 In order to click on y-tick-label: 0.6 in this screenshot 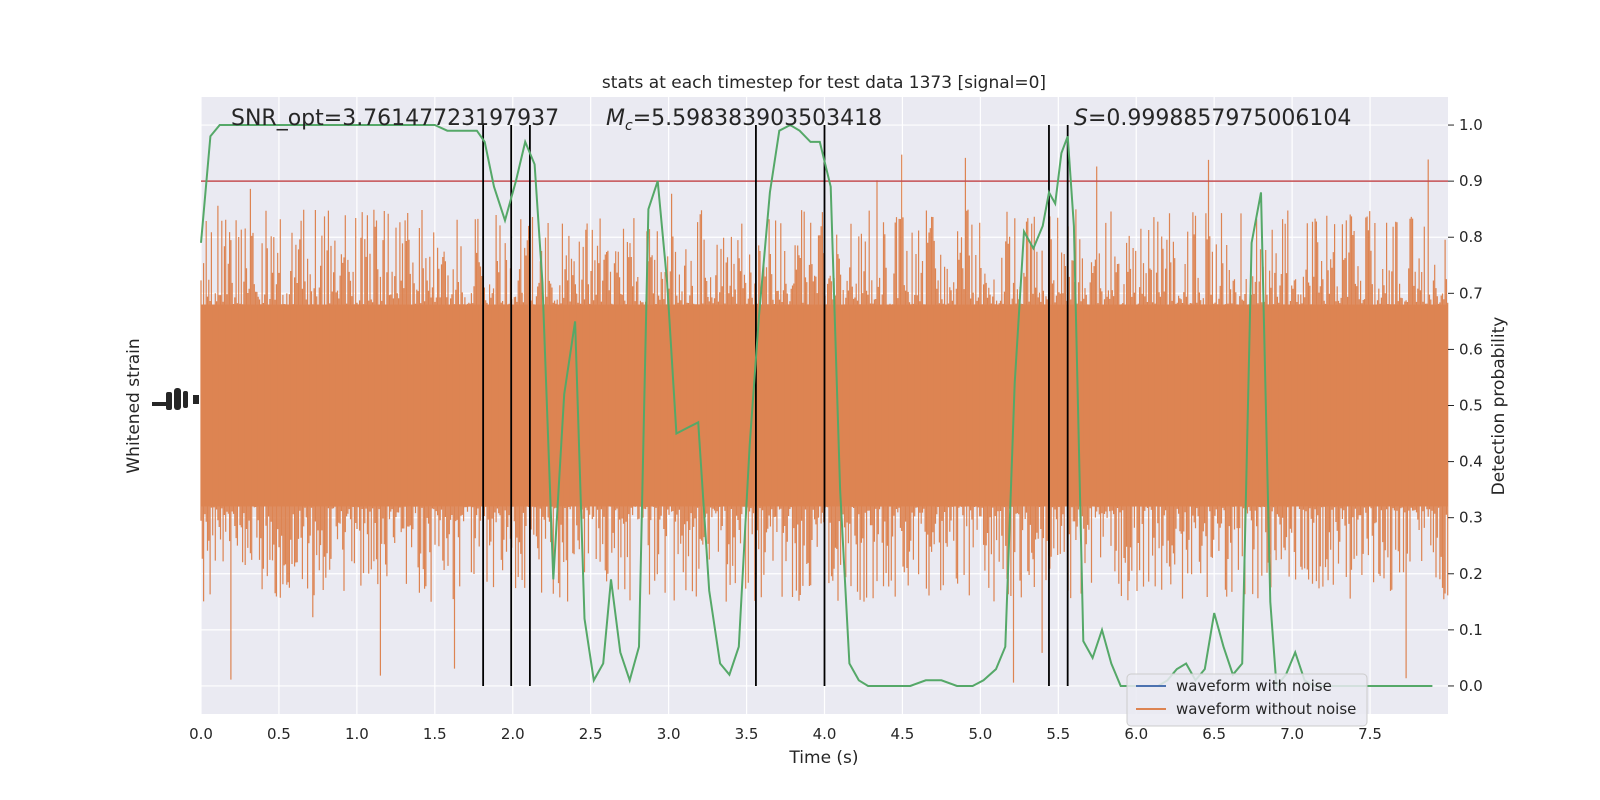, I will do `click(1471, 349)`.